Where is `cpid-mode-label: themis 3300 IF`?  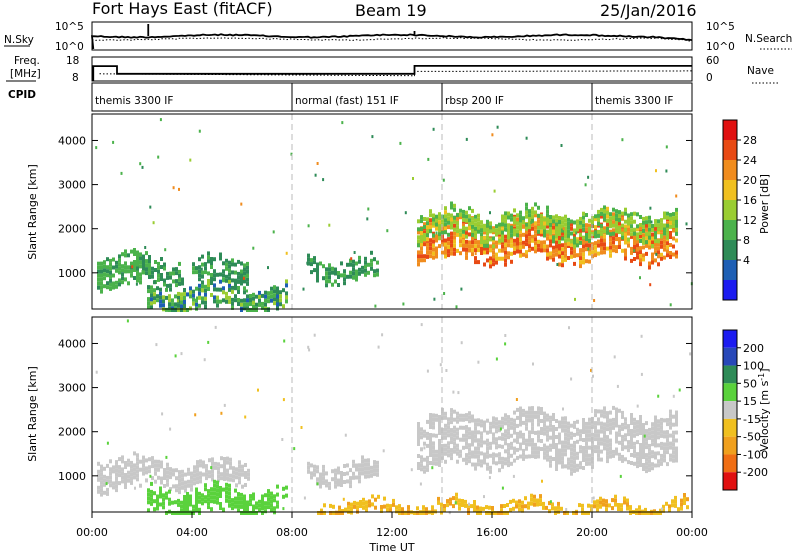 cpid-mode-label: themis 3300 IF is located at coordinates (634, 101).